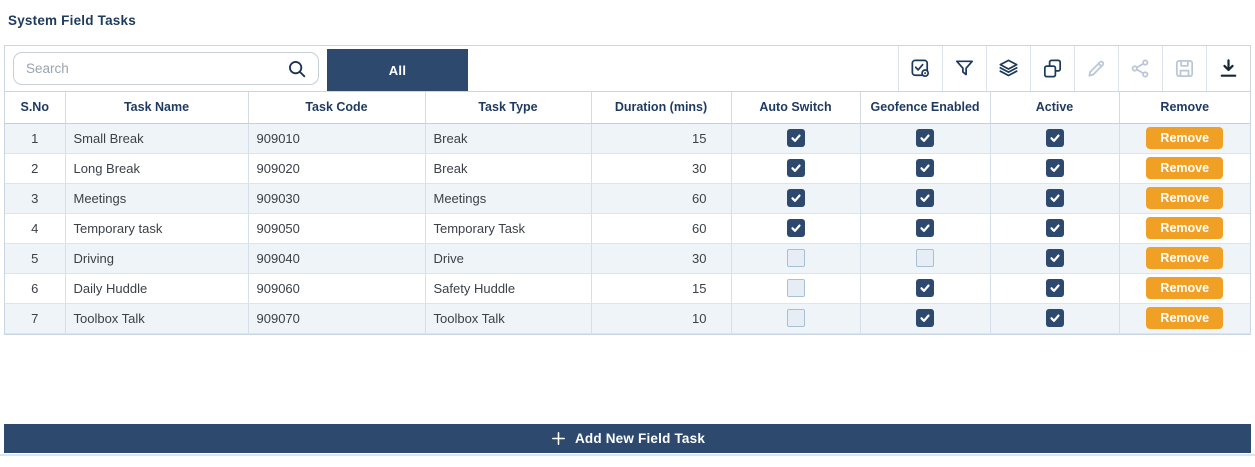 The image size is (1255, 467). Describe the element at coordinates (508, 168) in the screenshot. I see `cell-task-type: Break` at that location.